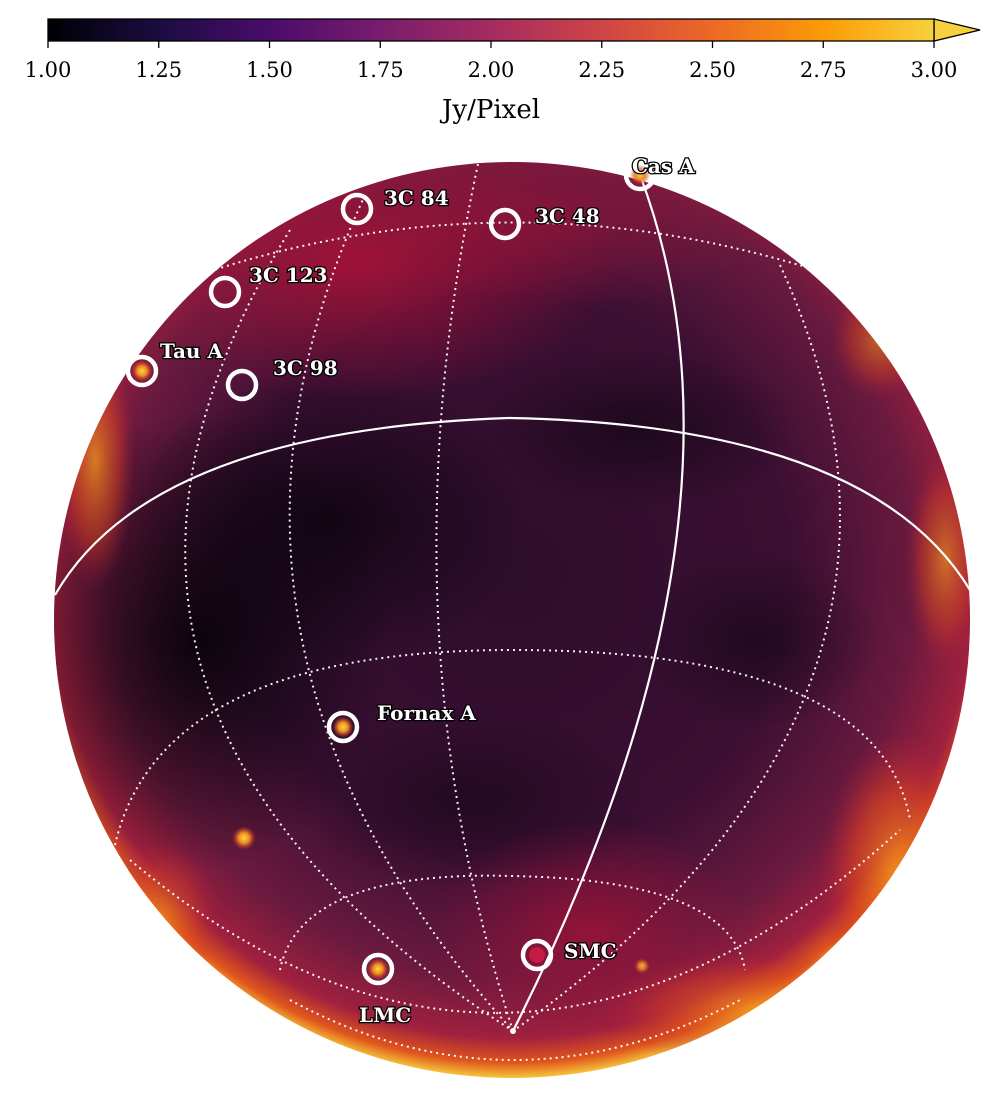 This screenshot has width=998, height=1102. What do you see at coordinates (957, 30) in the screenshot?
I see `colorbar-extend-arrow` at bounding box center [957, 30].